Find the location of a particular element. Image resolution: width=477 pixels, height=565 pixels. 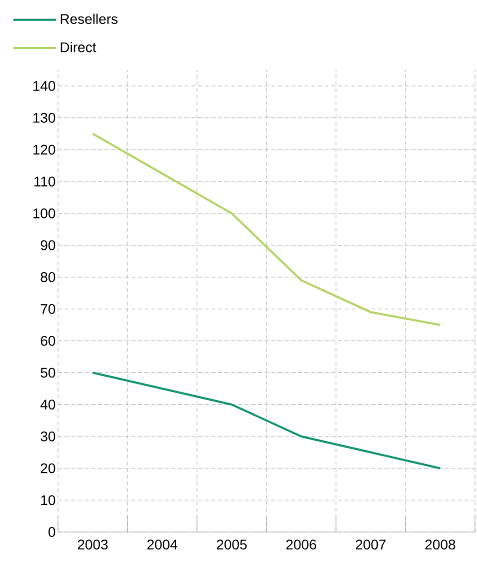

y-tick-label: 100 is located at coordinates (44, 213).